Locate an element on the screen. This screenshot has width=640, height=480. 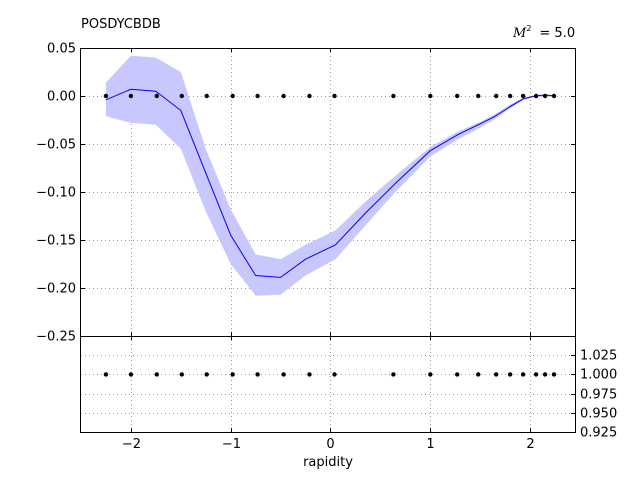
xtick-label: 2 is located at coordinates (530, 444).